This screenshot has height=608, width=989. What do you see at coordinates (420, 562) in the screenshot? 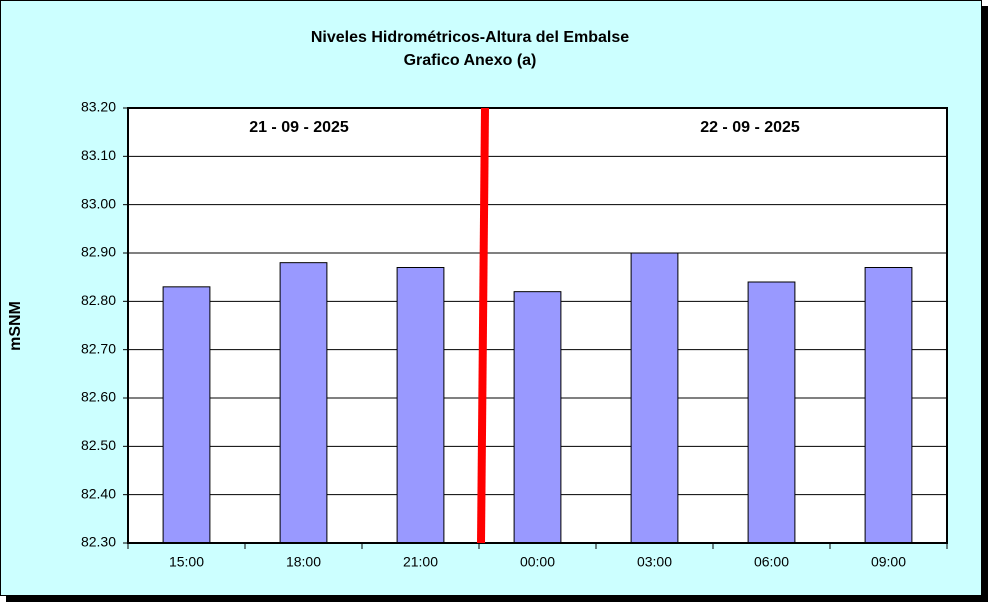
I see `x-tick-label: 21:00` at bounding box center [420, 562].